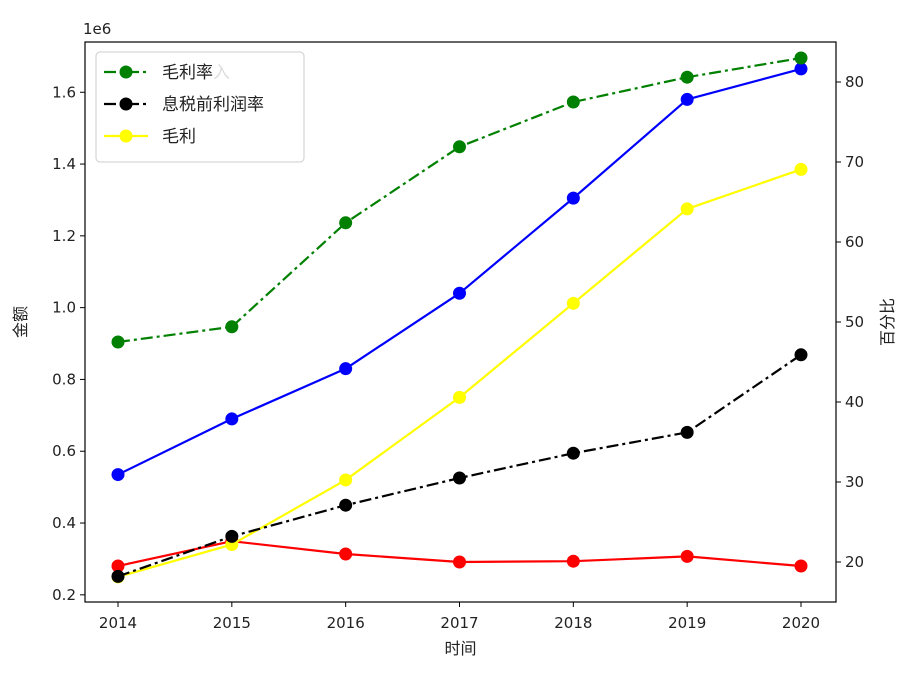  I want to click on left-y-tick-label: 0.6, so click(64, 451).